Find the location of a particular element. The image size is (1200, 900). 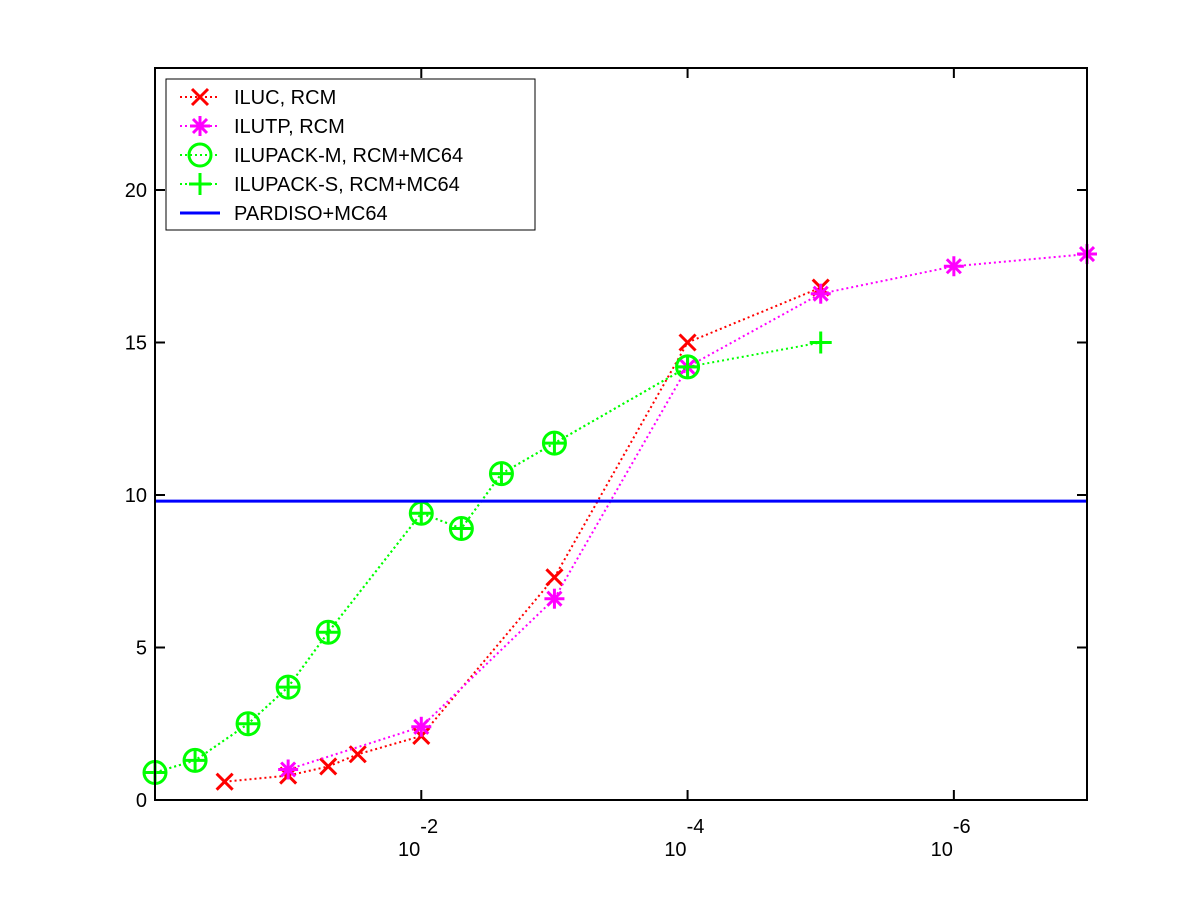

y-tick-label: 5 is located at coordinates (141, 649).